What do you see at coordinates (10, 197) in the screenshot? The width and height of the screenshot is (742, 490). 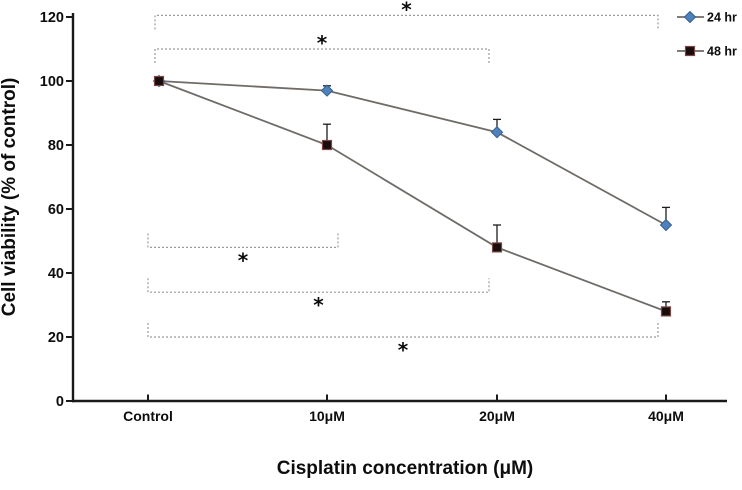 I see `y-axis-title: Cell viability (% of control)` at bounding box center [10, 197].